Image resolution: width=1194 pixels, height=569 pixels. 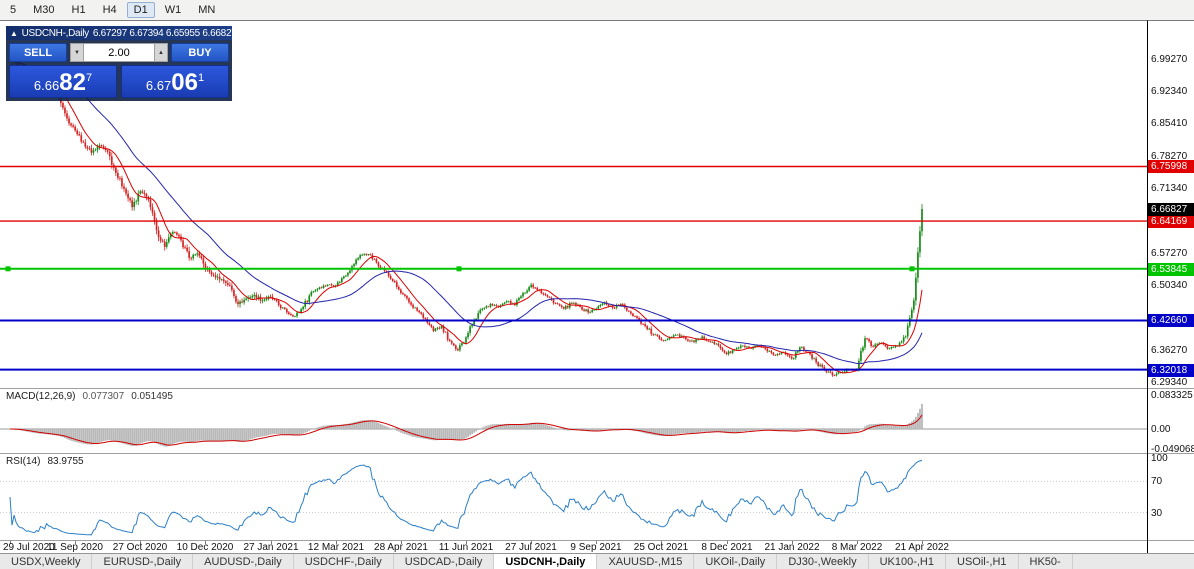 I want to click on macd-tick-label: -0.049068, so click(x=1172, y=449).